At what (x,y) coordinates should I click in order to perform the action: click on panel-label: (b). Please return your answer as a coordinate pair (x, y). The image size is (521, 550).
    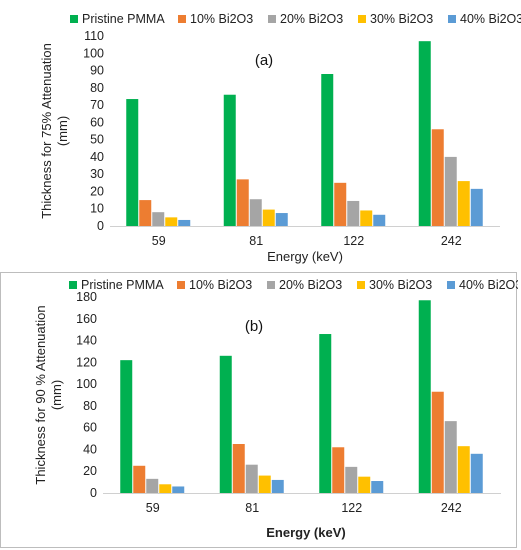
    Looking at the image, I should click on (254, 326).